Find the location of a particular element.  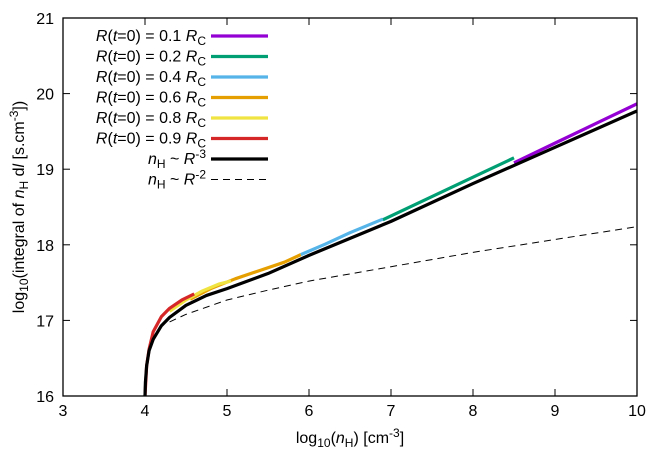

legend-label-5: R(t=0) = 0.9 RC is located at coordinates (151, 141).